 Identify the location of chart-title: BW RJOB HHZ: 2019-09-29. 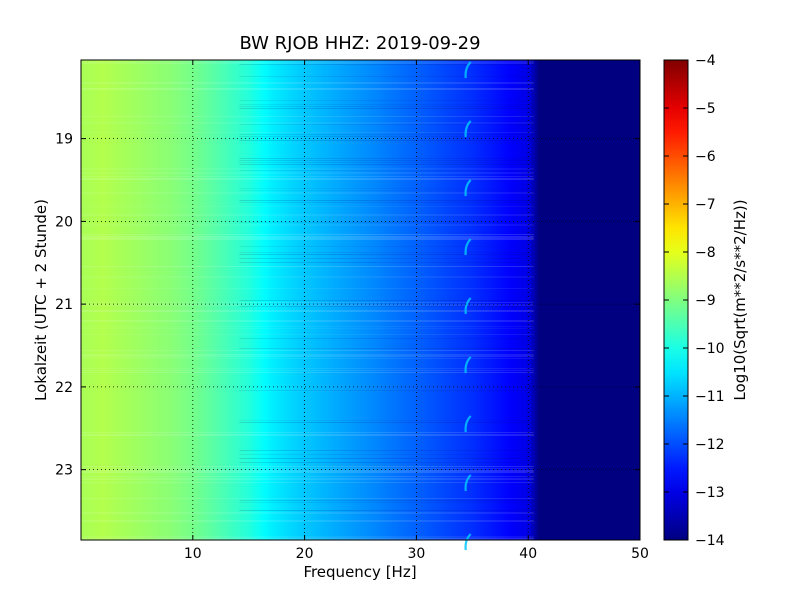
(359, 43).